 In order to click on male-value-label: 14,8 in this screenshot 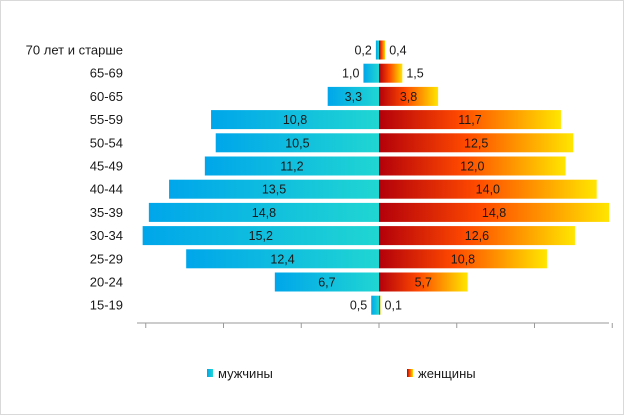, I will do `click(264, 213)`.